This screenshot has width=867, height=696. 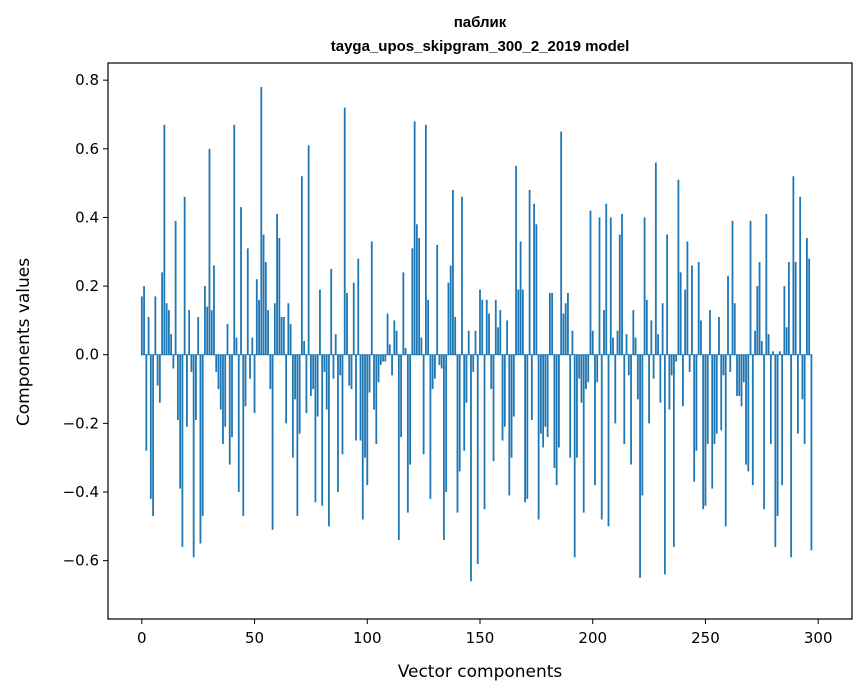 What do you see at coordinates (480, 46) in the screenshot?
I see `chart-title-line-2: tayga_upos_skipgram_300_2_2019 model` at bounding box center [480, 46].